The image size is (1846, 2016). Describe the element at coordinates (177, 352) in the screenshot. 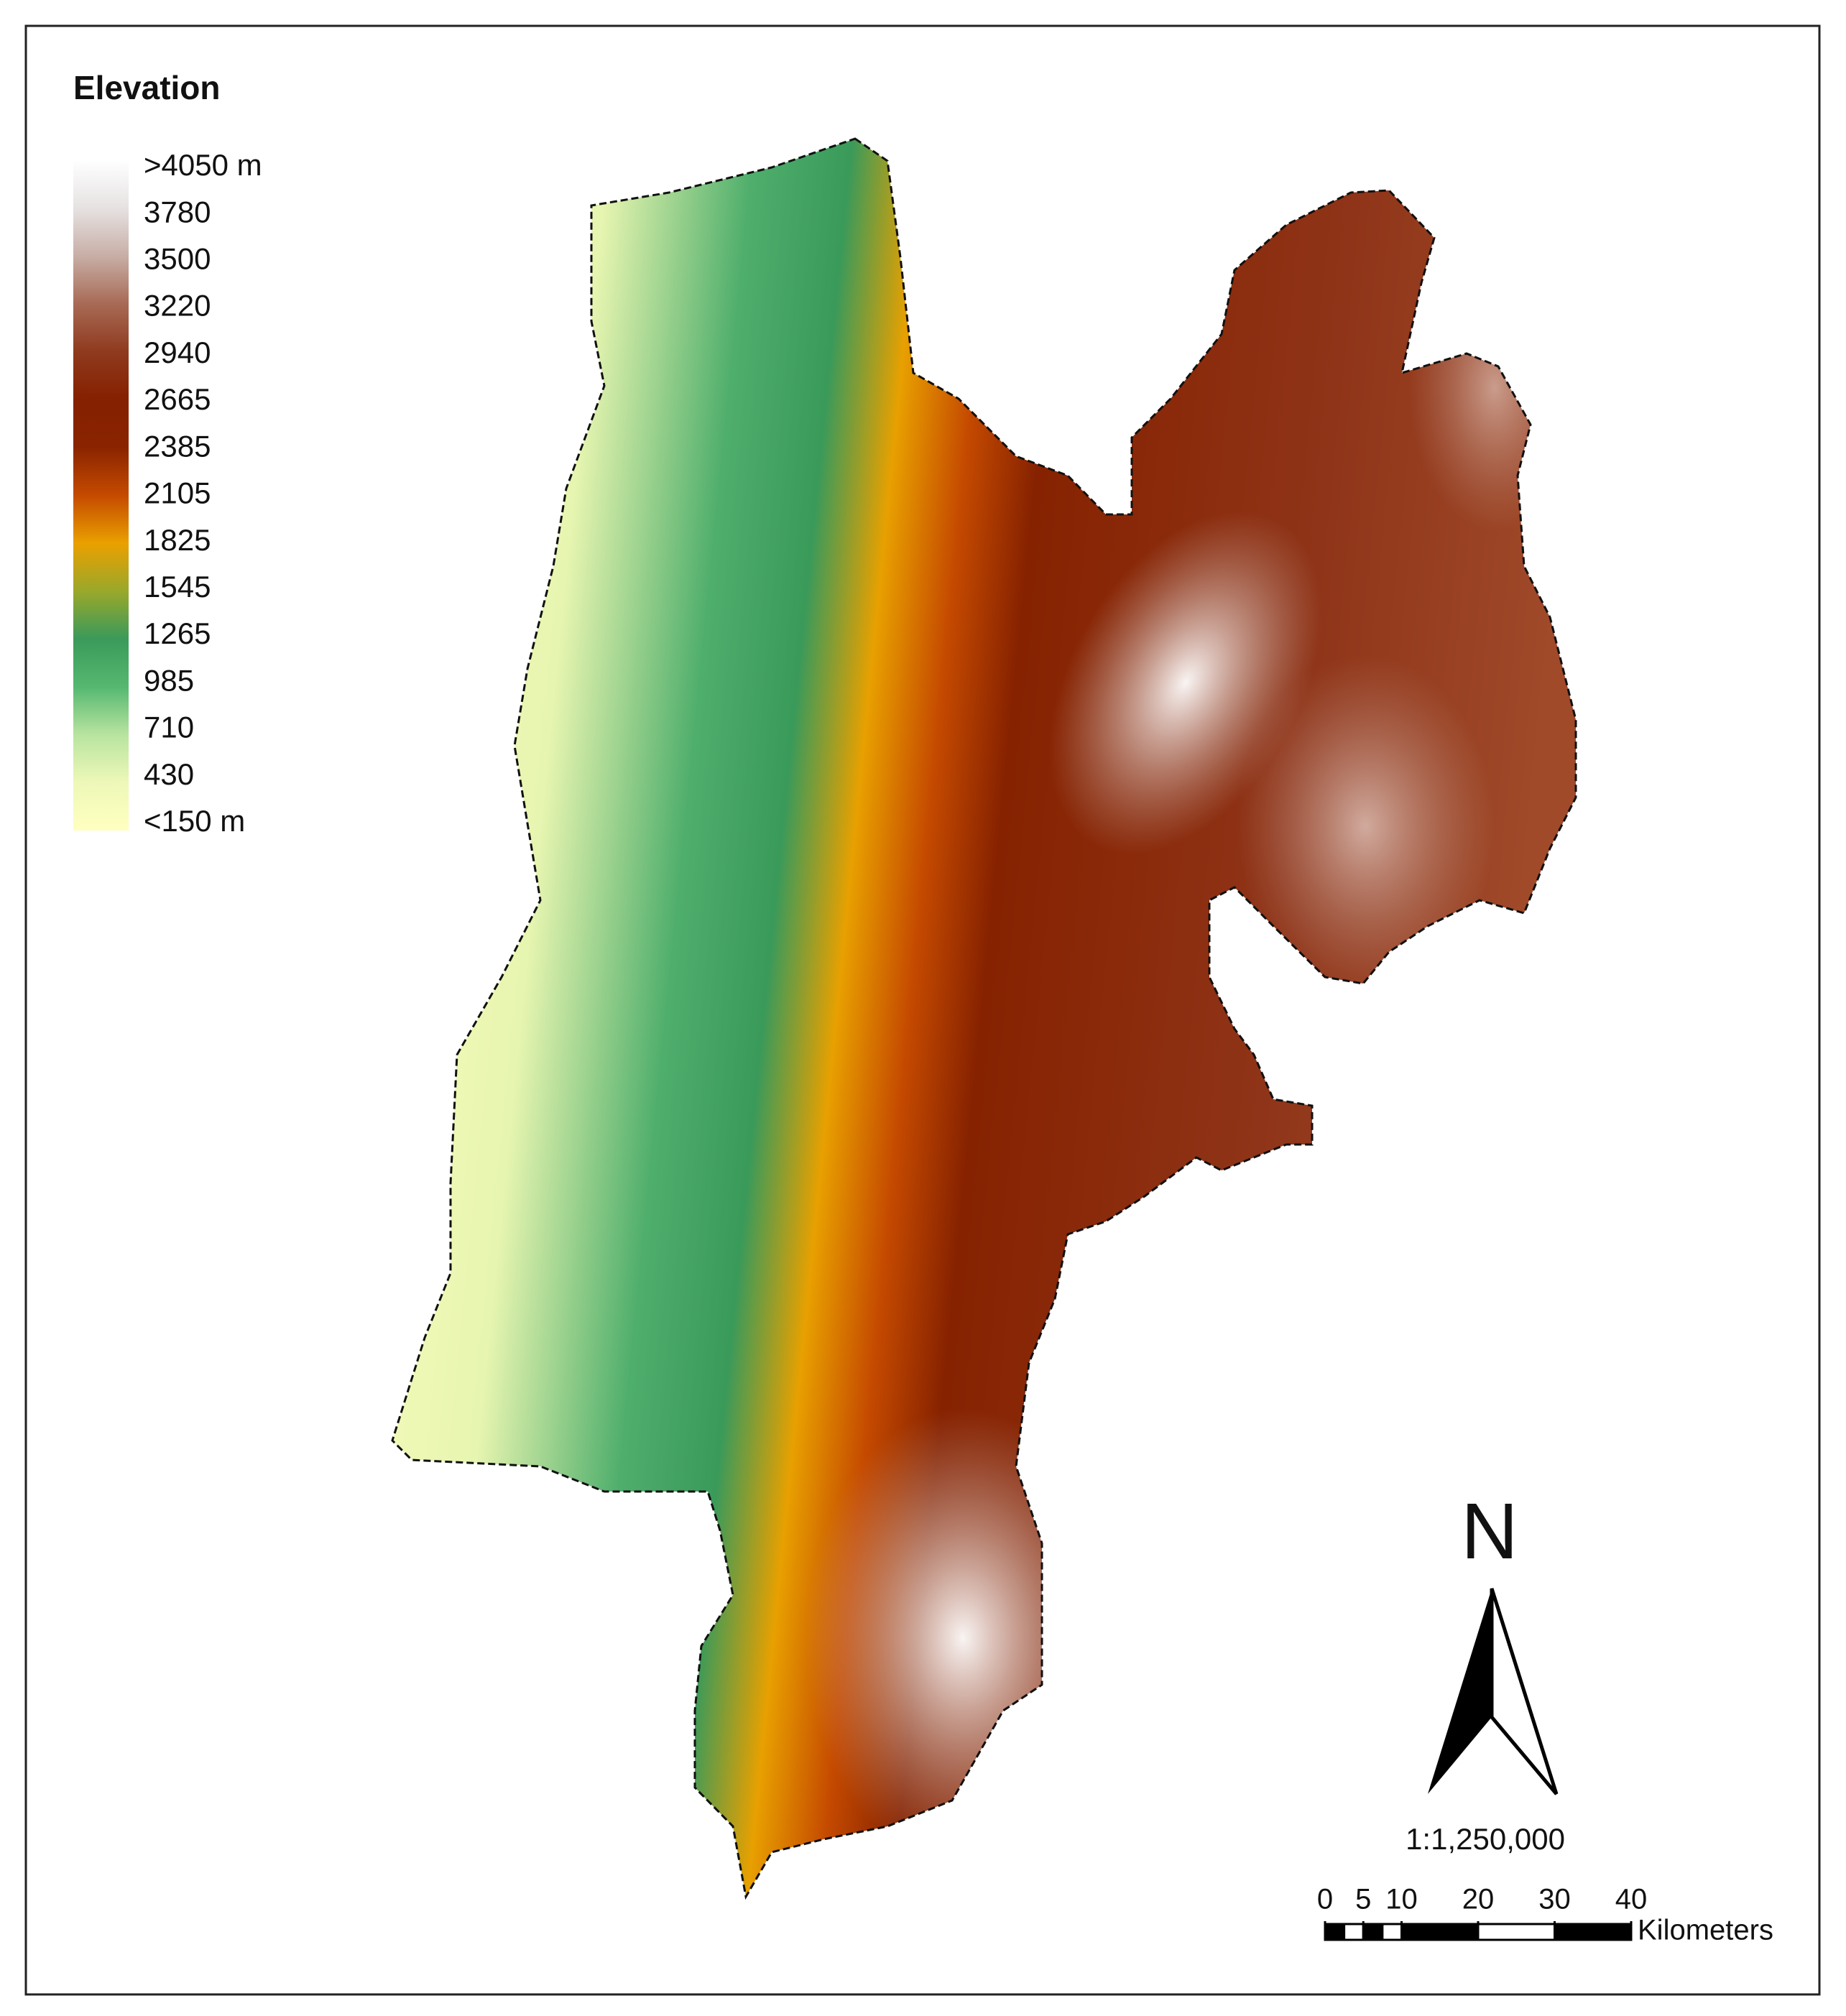

I see `legend-label: 2940` at that location.